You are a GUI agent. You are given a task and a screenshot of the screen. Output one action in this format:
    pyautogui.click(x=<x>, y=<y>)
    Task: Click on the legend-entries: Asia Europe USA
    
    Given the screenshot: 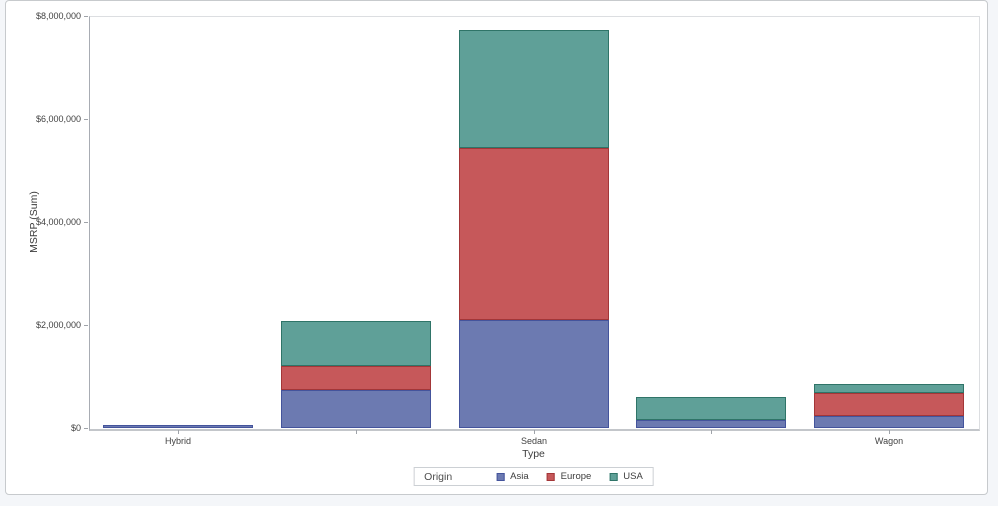 What is the action you would take?
    pyautogui.click(x=569, y=477)
    